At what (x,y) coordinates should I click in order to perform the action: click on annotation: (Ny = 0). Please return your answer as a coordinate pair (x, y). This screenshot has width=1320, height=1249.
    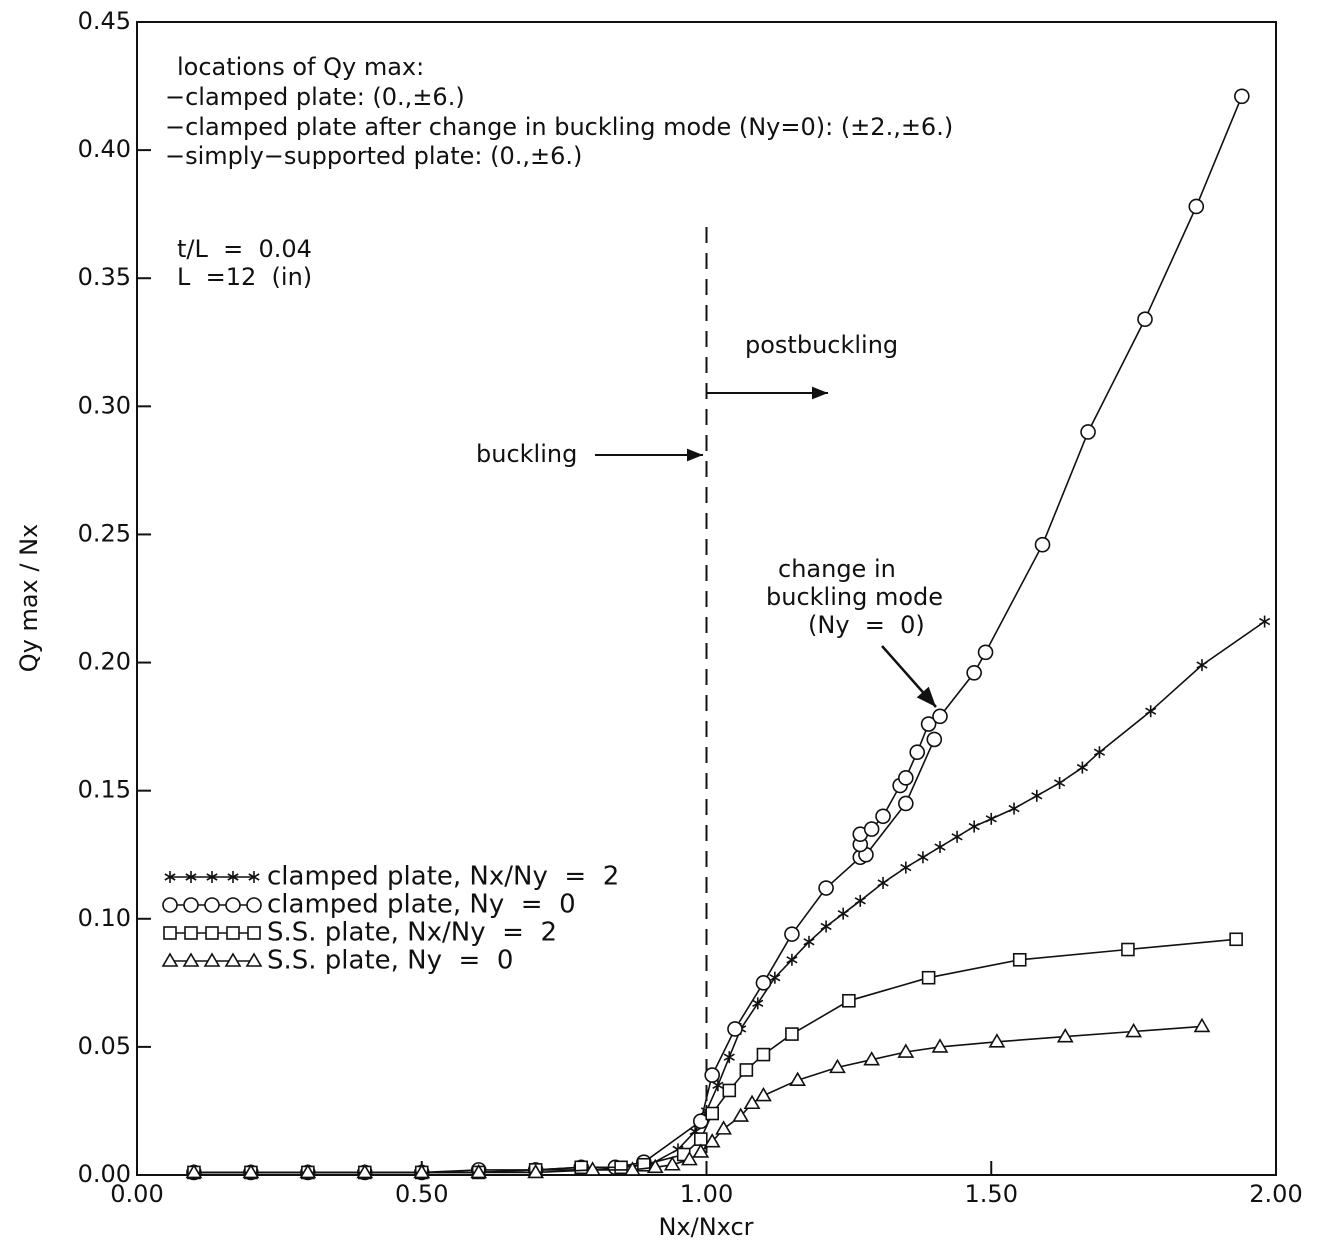
    Looking at the image, I should click on (866, 625).